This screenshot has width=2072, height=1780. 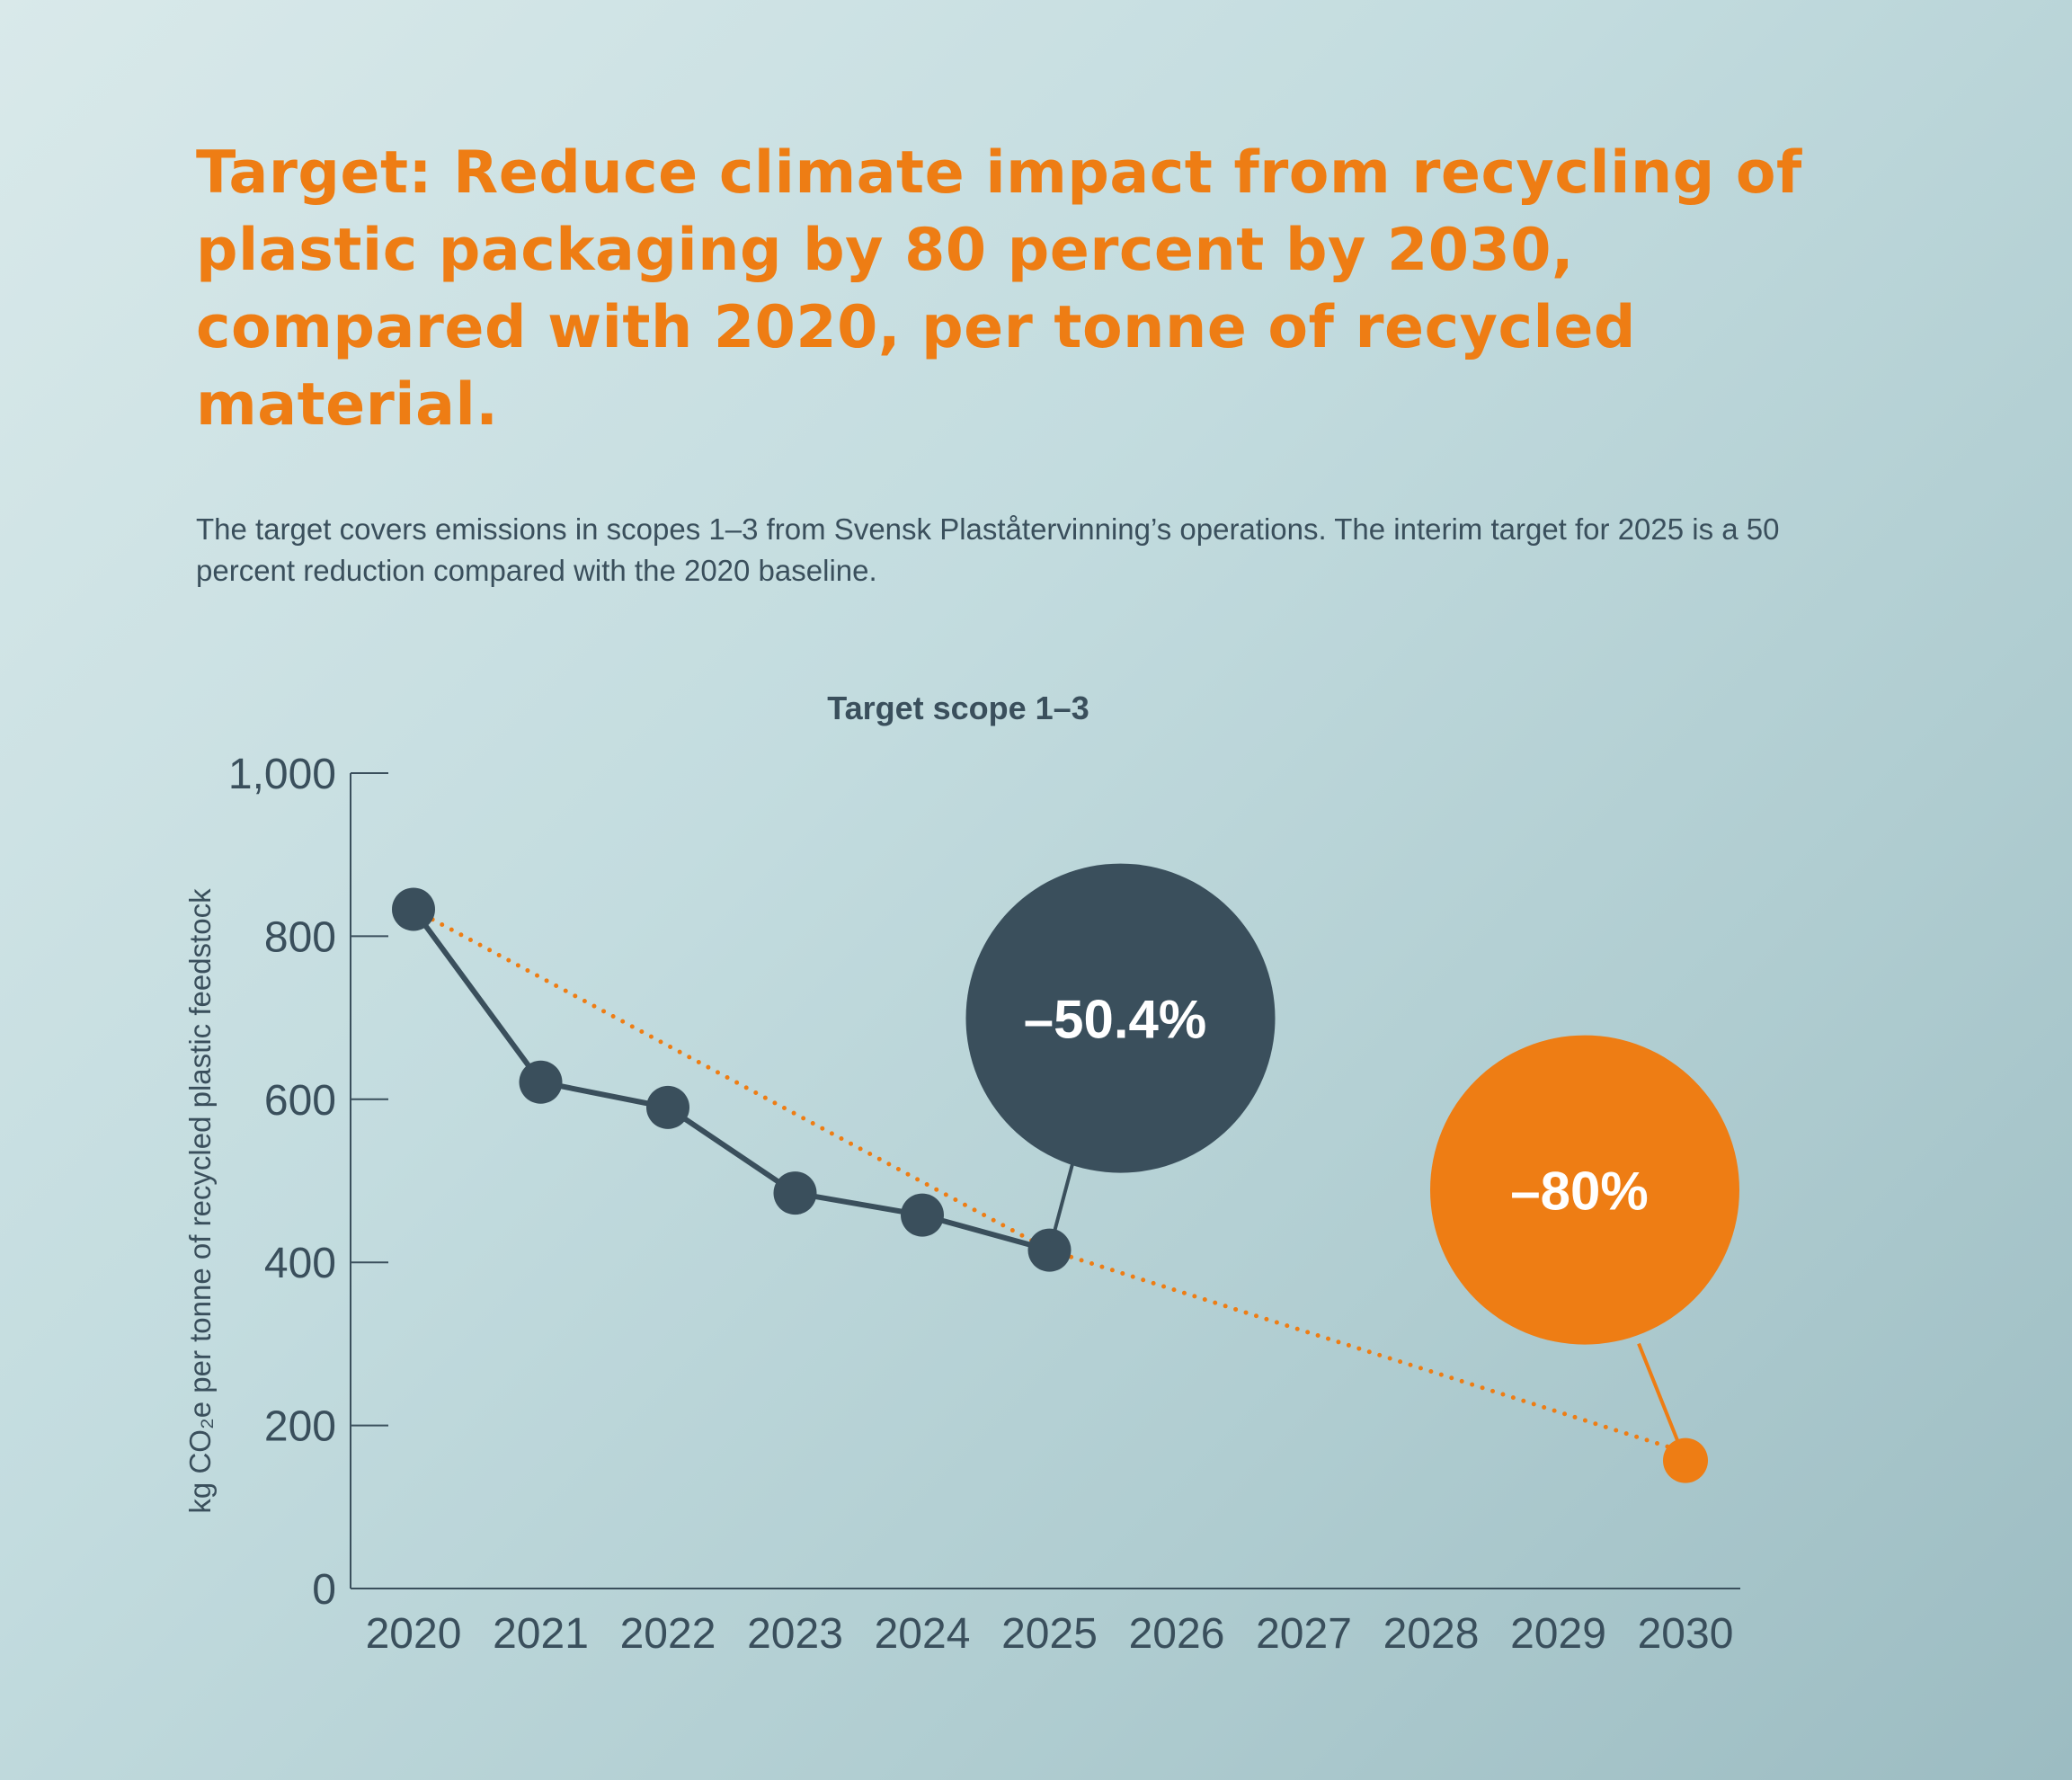 I want to click on x-tick-label: 2022, so click(x=668, y=1634).